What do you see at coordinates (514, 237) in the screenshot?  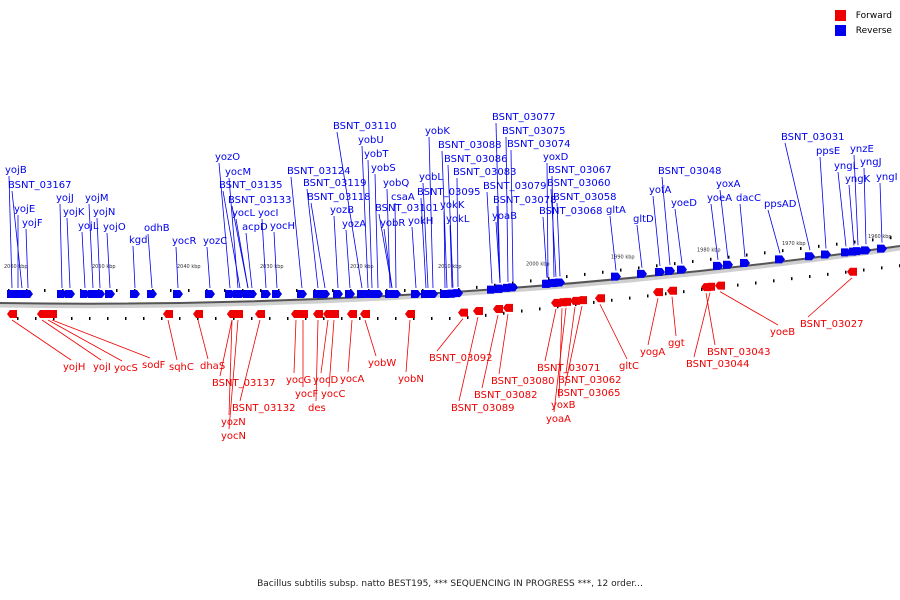 I see `gene-reverse: BSNT_03079` at bounding box center [514, 237].